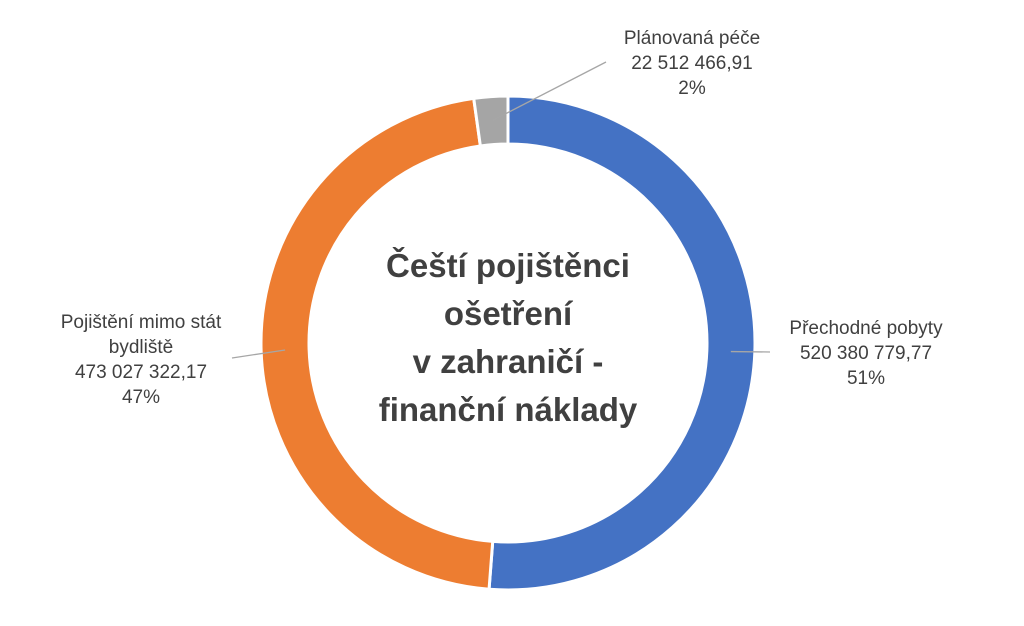 The height and width of the screenshot is (626, 1024). What do you see at coordinates (692, 63) in the screenshot?
I see `data-label-planovana-pece: Plánovaná péče 22 512 466,91 2%` at bounding box center [692, 63].